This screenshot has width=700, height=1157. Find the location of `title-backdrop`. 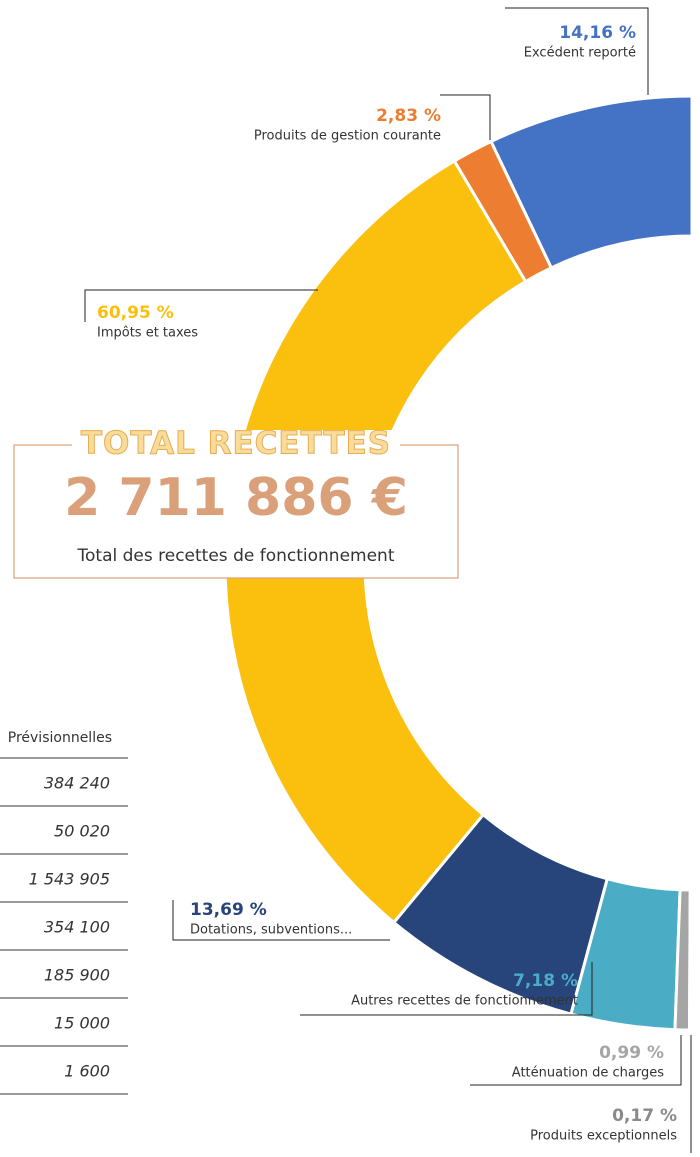

title-backdrop is located at coordinates (236, 445).